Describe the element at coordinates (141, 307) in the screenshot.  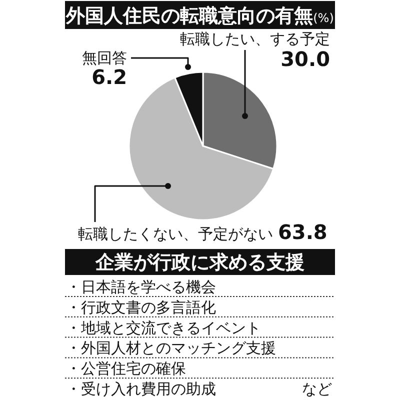
I see `text: ・行政文書の多言語化` at that location.